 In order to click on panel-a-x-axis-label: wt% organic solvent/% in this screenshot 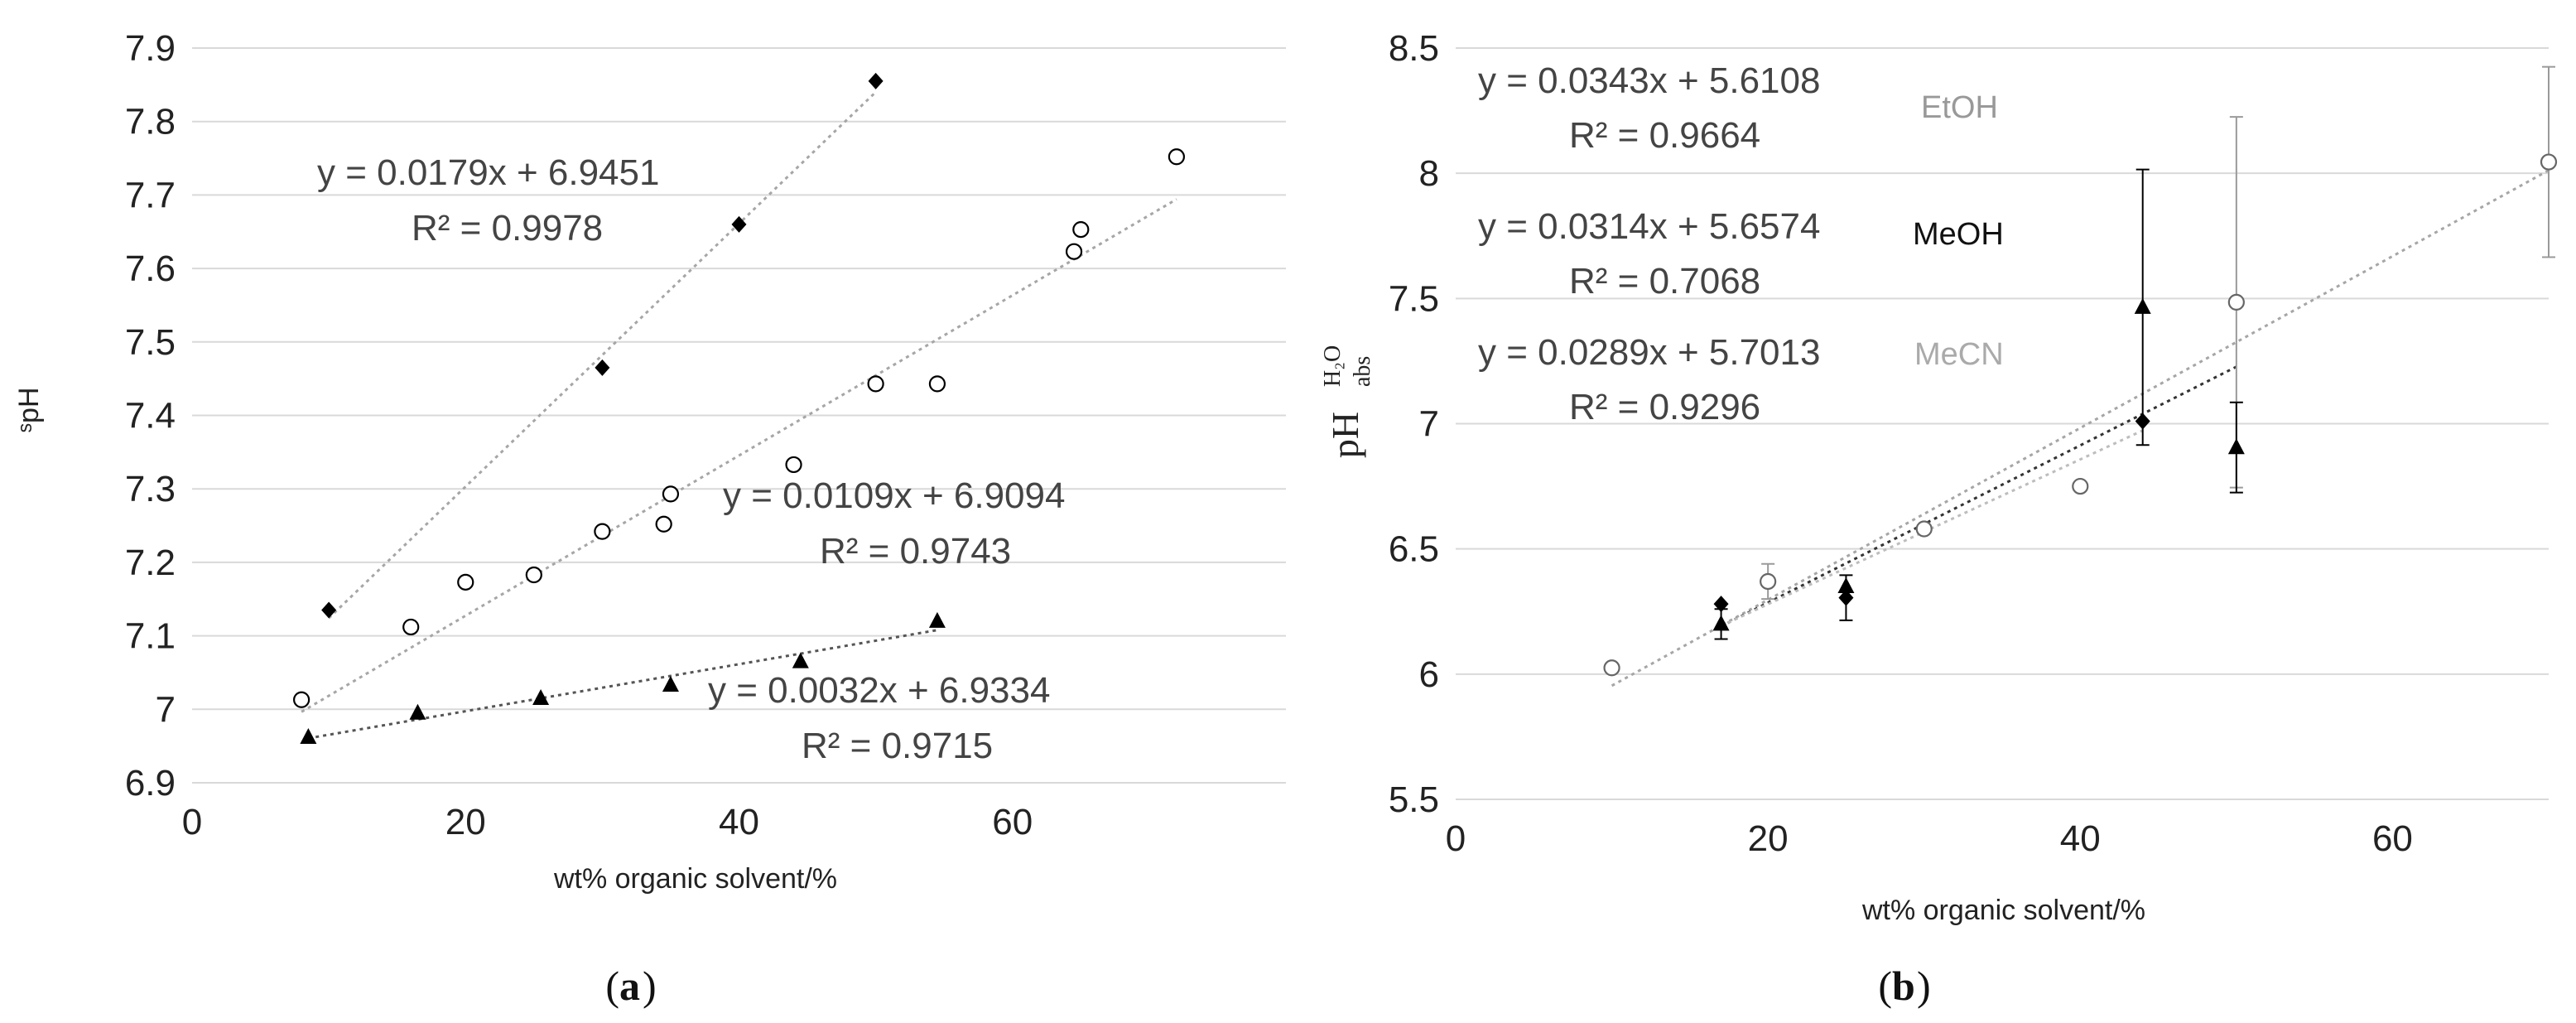, I will do `click(695, 879)`.